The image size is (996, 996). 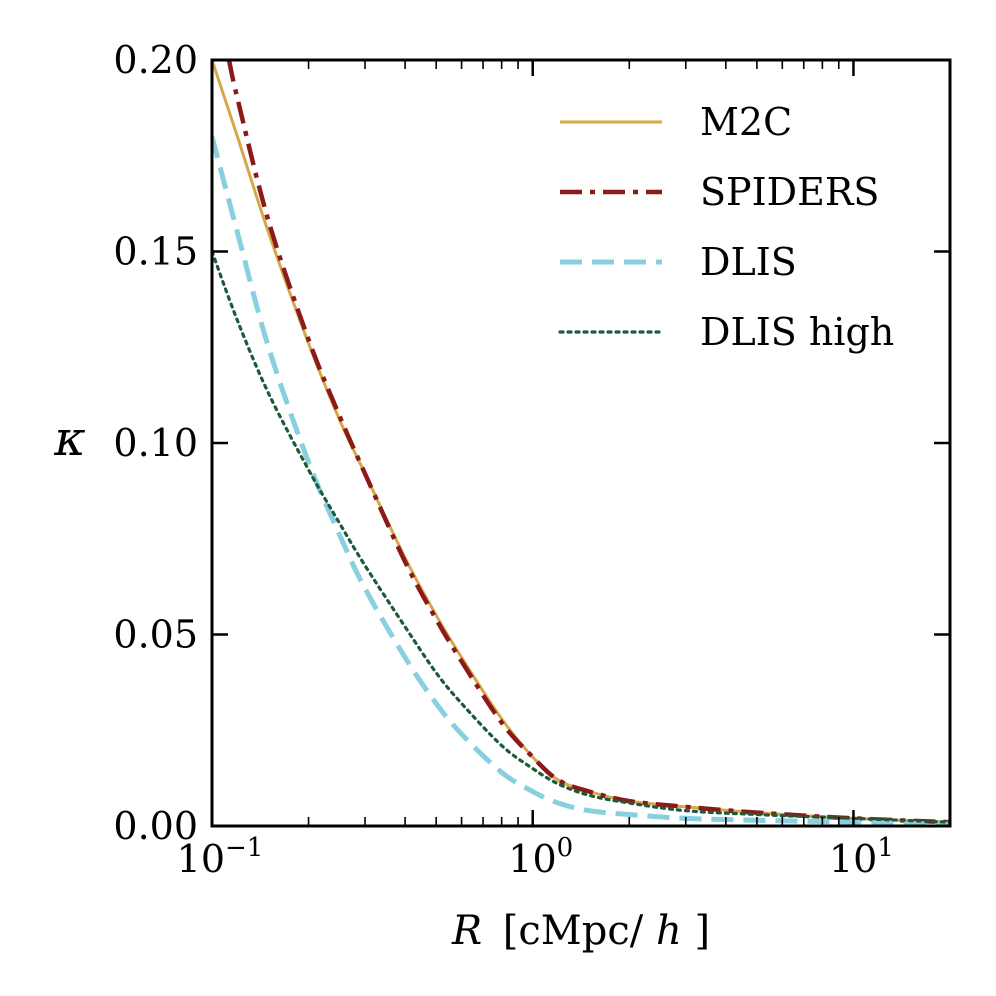 What do you see at coordinates (797, 332) in the screenshot?
I see `legend-label: DLIS high` at bounding box center [797, 332].